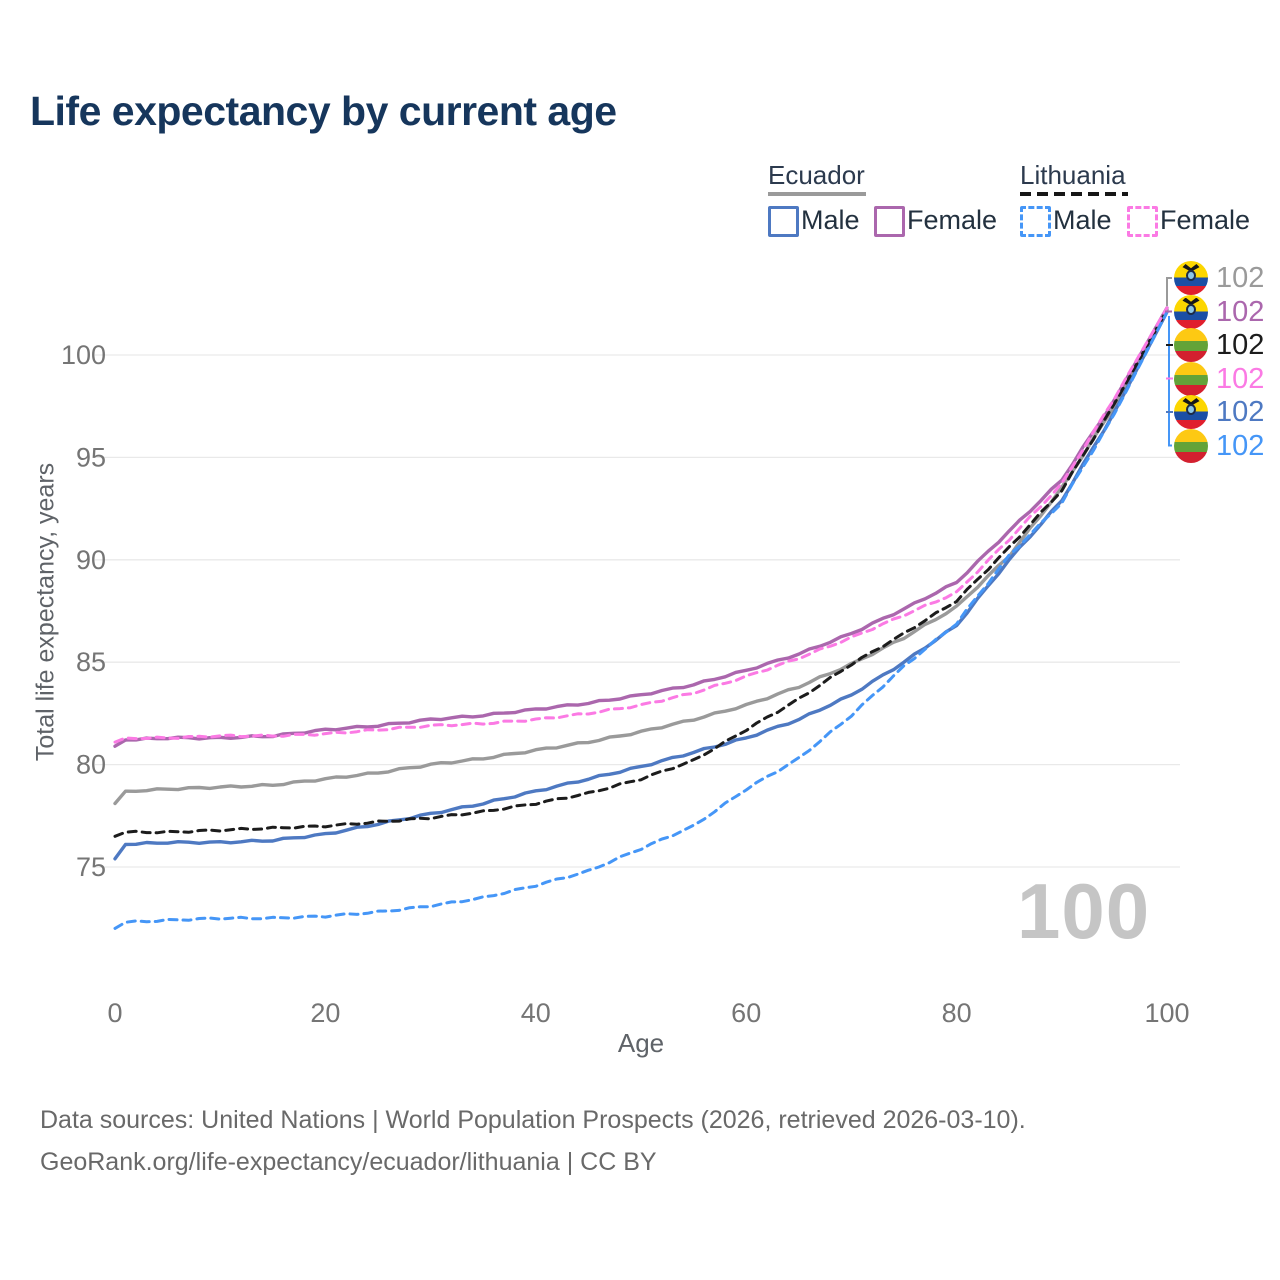 This screenshot has height=1280, width=1280. What do you see at coordinates (783, 221) in the screenshot?
I see `legend-swatch-ecuador-male` at bounding box center [783, 221].